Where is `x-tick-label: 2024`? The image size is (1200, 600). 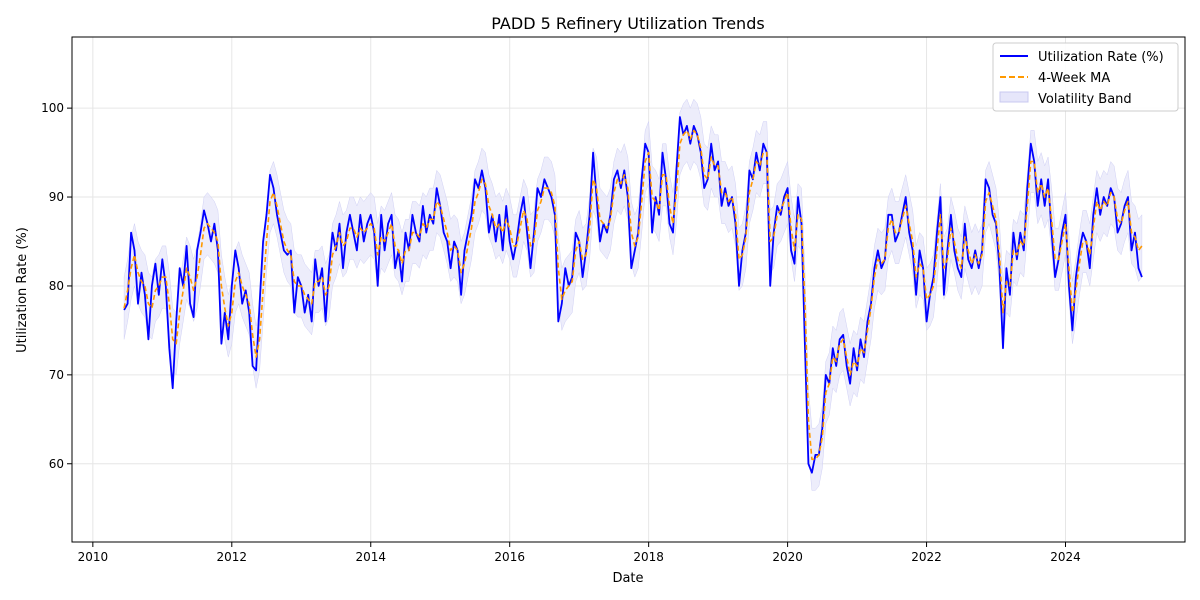 x-tick-label: 2024 is located at coordinates (1065, 557).